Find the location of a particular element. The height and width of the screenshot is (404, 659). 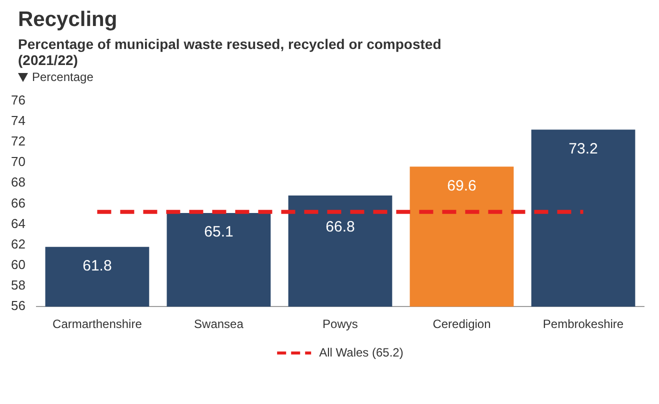

y-tick-label: 58 is located at coordinates (18, 285).